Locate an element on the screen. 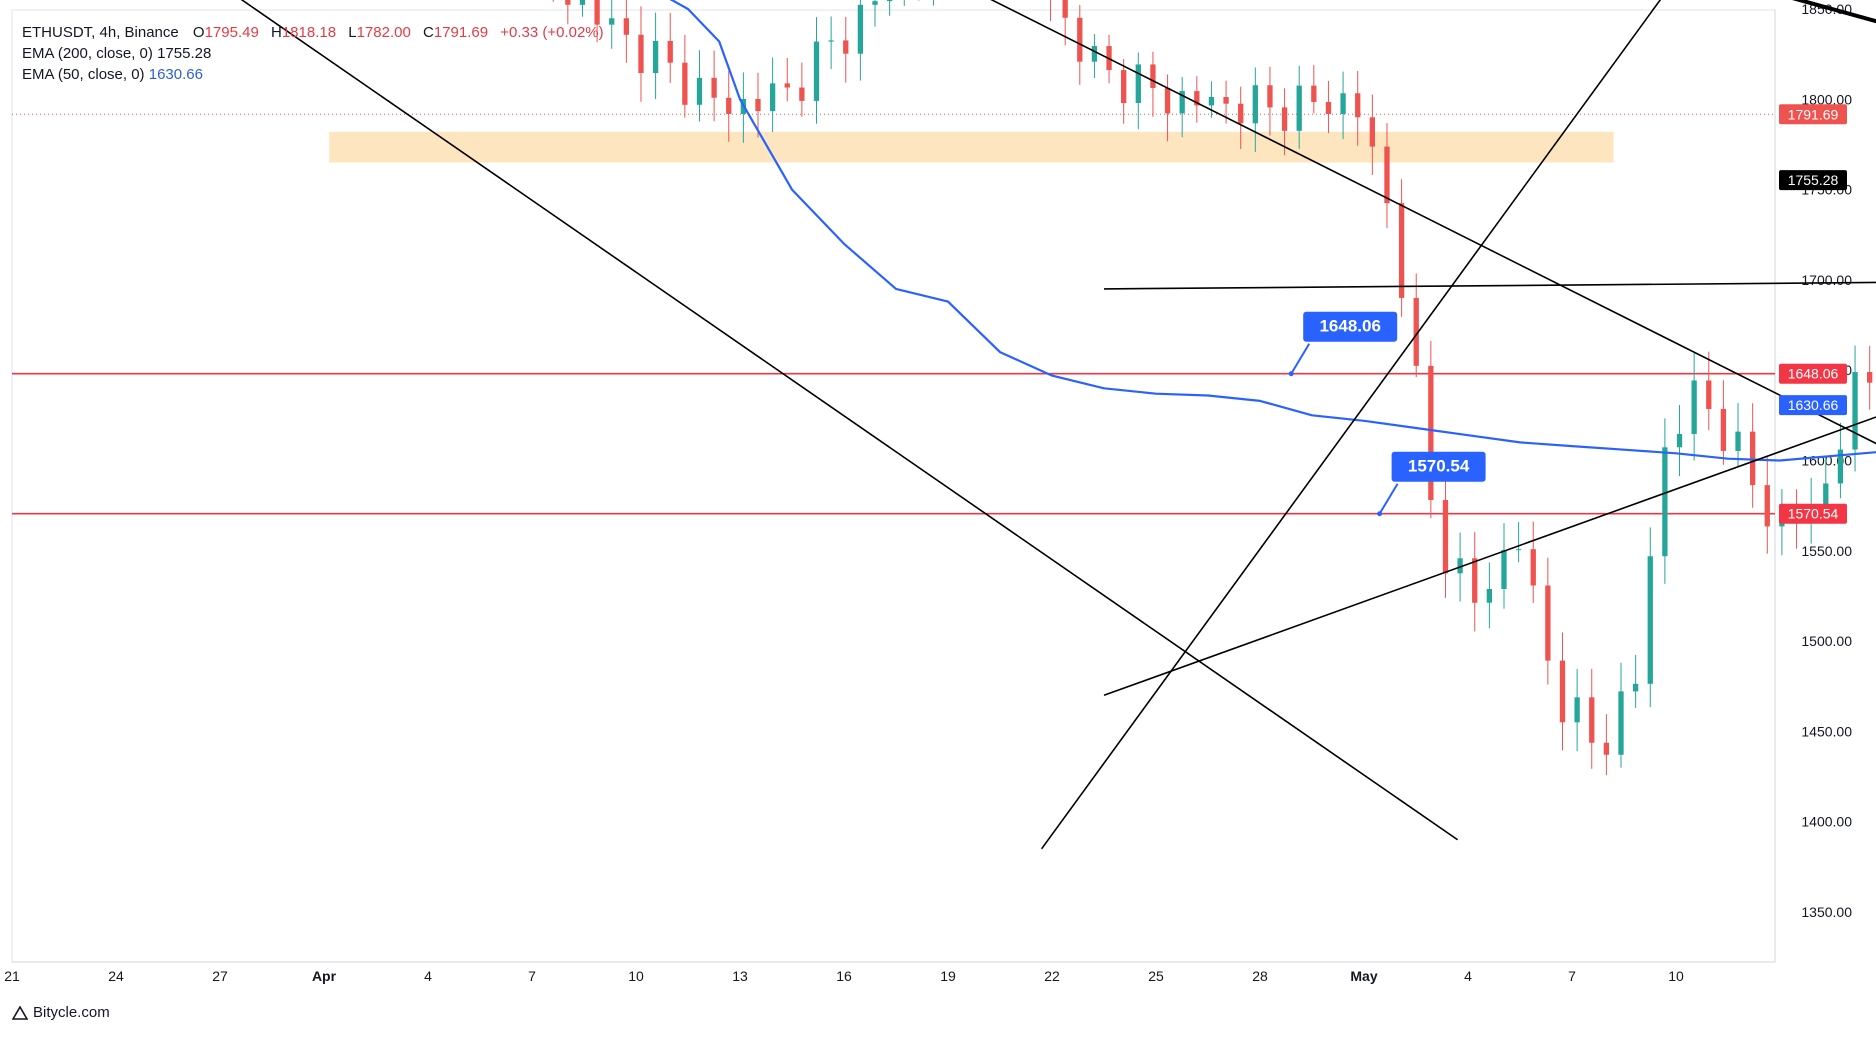 The height and width of the screenshot is (1041, 1876). time-tick-label: 4 is located at coordinates (428, 976).